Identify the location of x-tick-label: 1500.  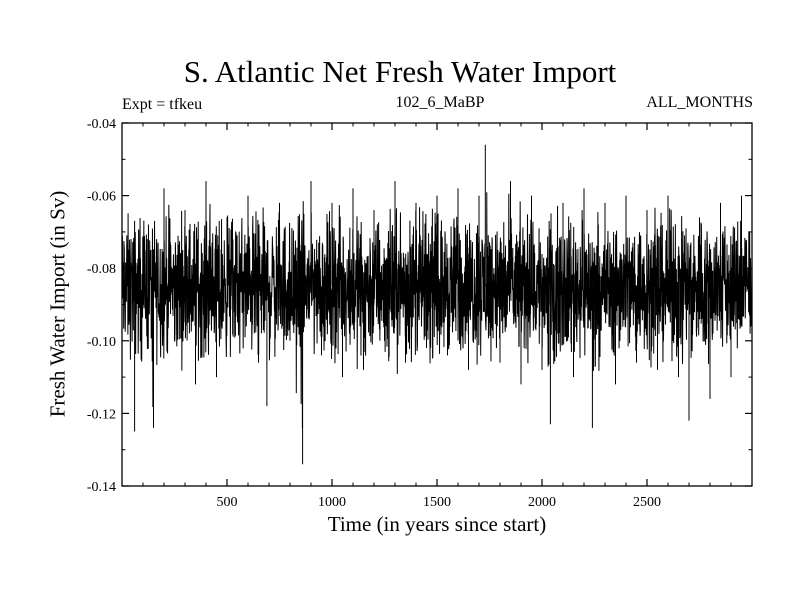
(437, 502).